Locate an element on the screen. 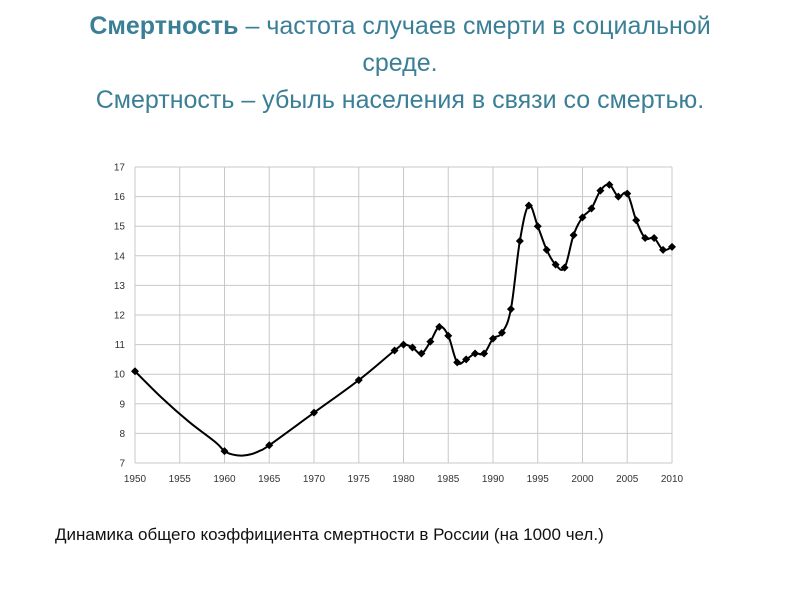 The image size is (800, 600). y-tick-label: 14 is located at coordinates (120, 256).